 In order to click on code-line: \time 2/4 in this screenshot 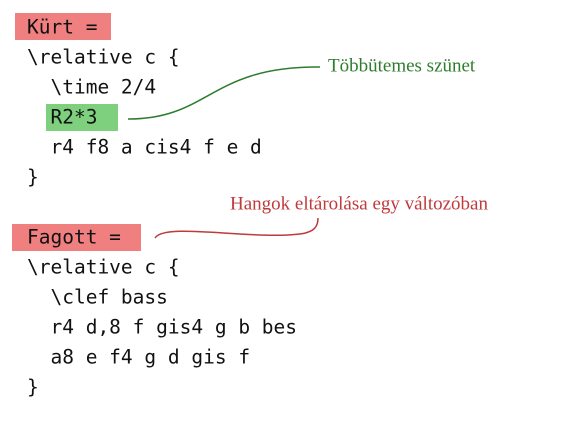, I will do `click(91, 87)`.